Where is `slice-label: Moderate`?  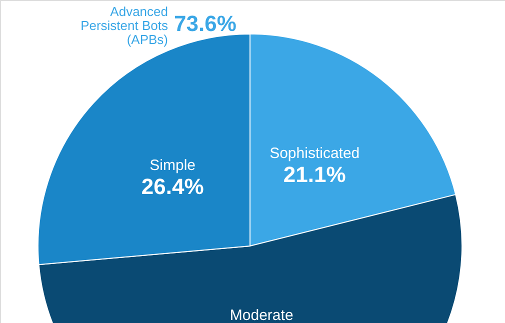 slice-label: Moderate is located at coordinates (262, 315).